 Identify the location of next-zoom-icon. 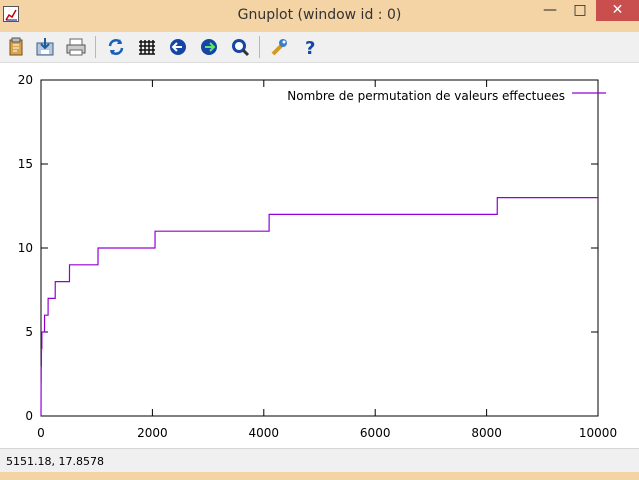
(209, 47).